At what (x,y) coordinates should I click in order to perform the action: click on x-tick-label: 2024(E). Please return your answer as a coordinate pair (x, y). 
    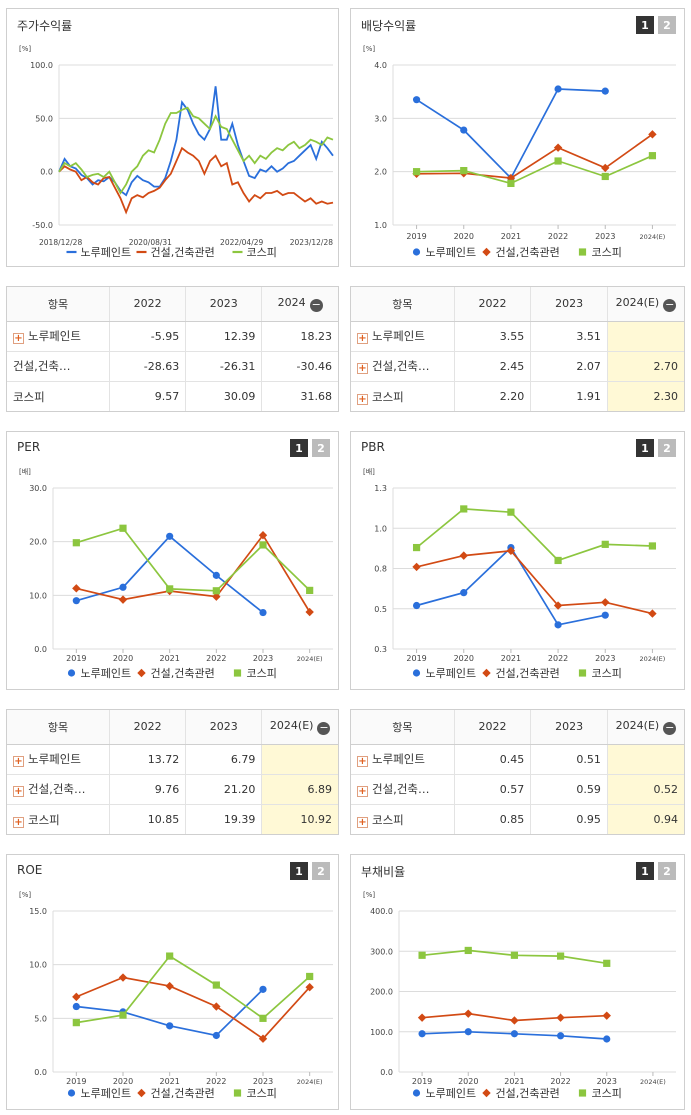
    Looking at the image, I should click on (310, 1082).